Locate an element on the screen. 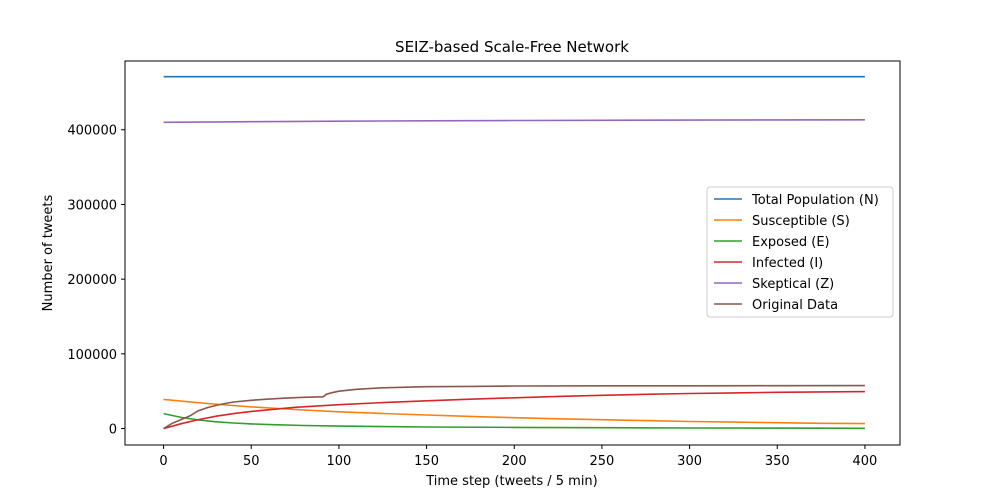 This screenshot has width=1000, height=500. x-axis-ticks: 0 50 100 150 200 250 300 350 400 is located at coordinates (518, 457).